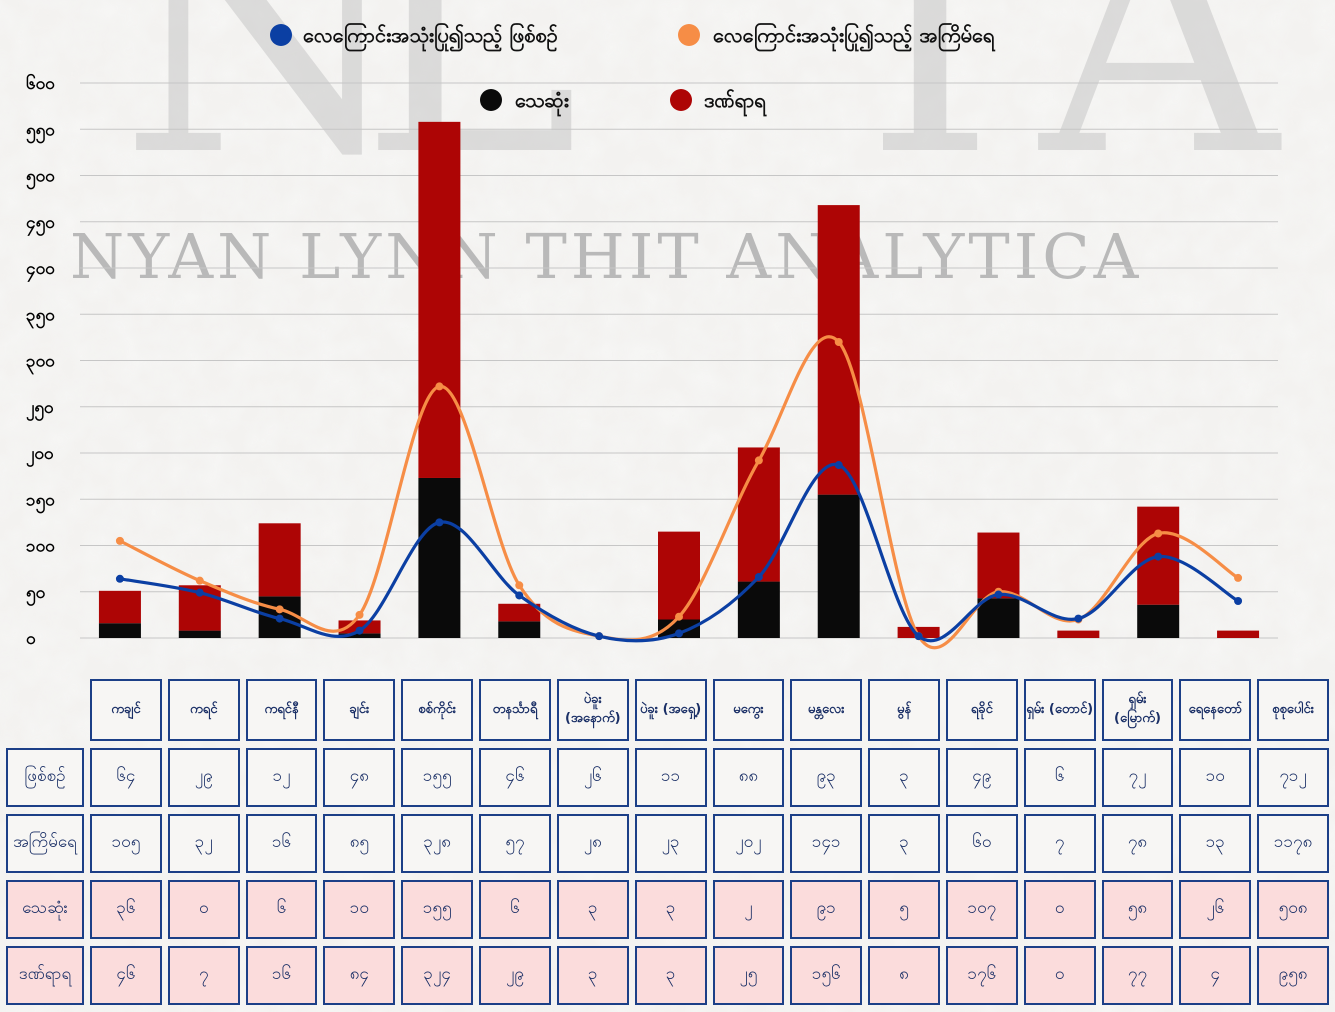  I want to click on table-cell: ၁၂, so click(281, 777).